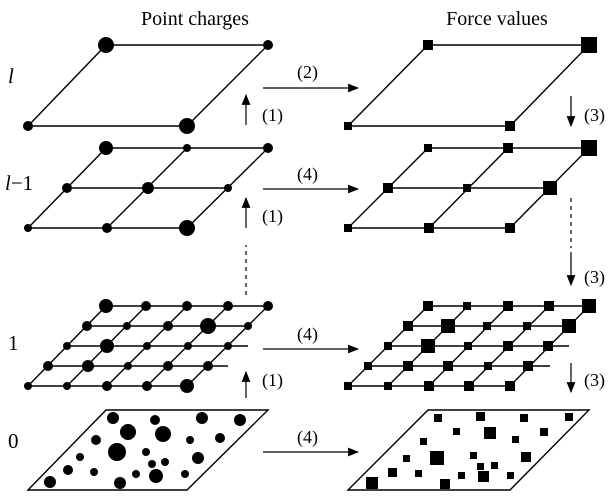  I want to click on level-label-l: l, so click(11, 76).